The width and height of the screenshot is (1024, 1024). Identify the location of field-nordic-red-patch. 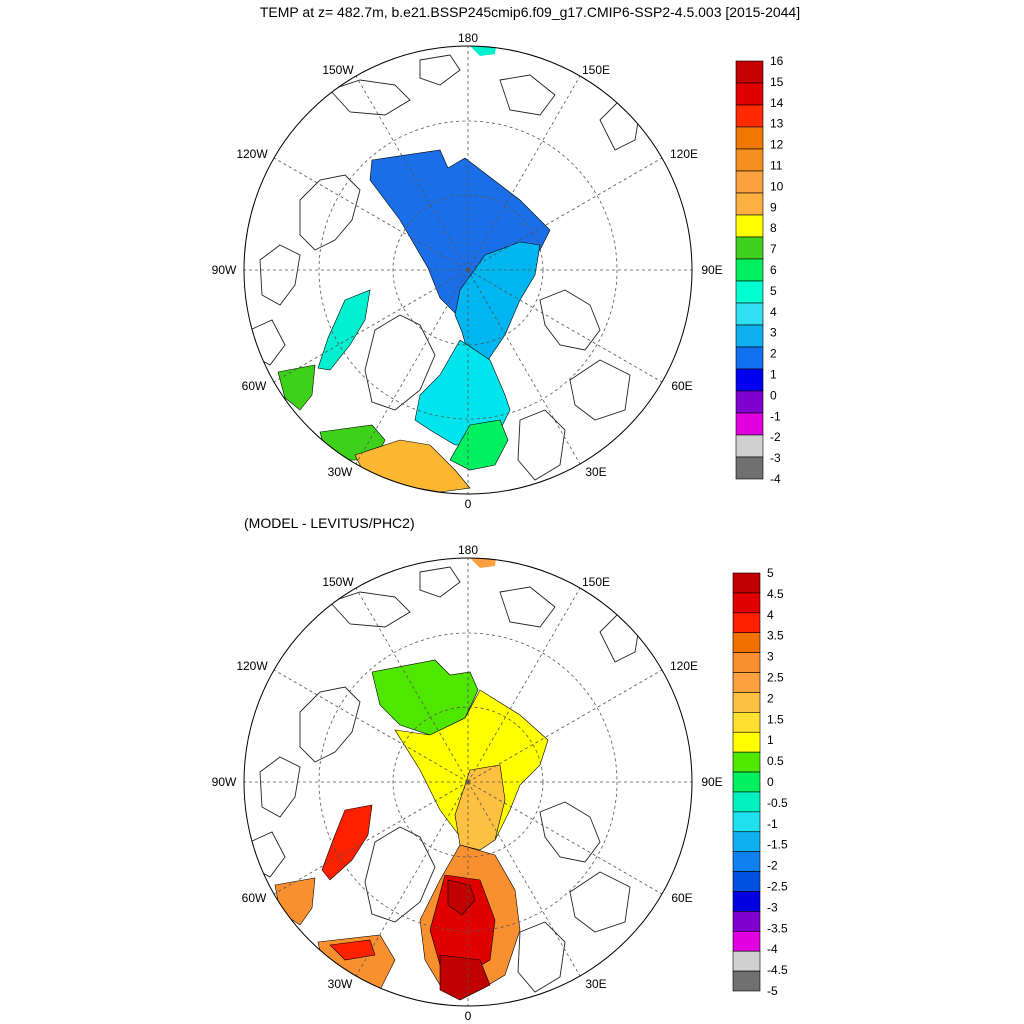
(352, 950).